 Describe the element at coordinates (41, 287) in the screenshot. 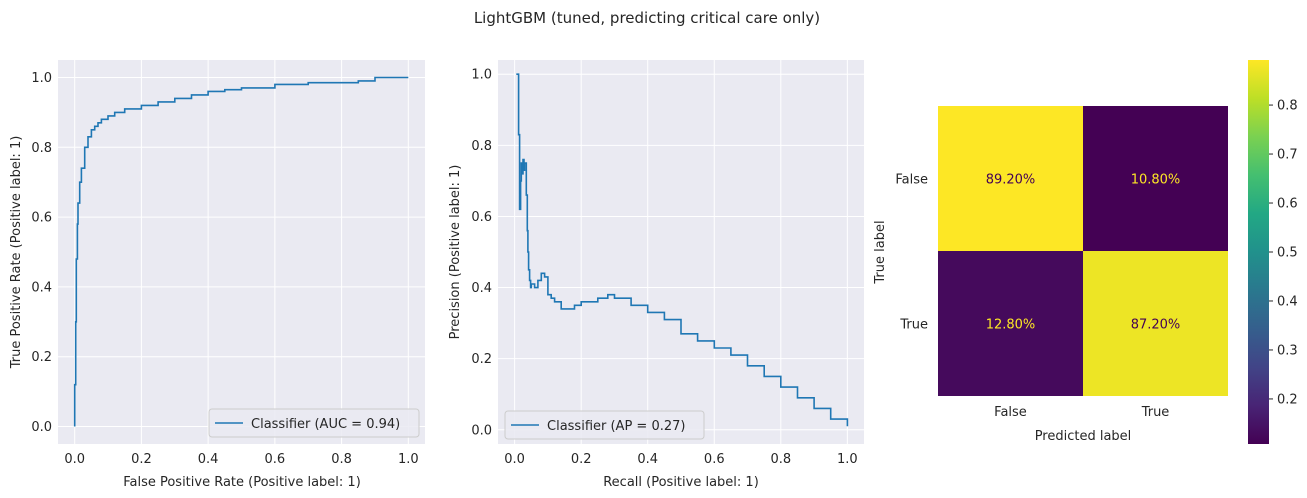

I see `roc-y-tick-label: 0.4` at that location.